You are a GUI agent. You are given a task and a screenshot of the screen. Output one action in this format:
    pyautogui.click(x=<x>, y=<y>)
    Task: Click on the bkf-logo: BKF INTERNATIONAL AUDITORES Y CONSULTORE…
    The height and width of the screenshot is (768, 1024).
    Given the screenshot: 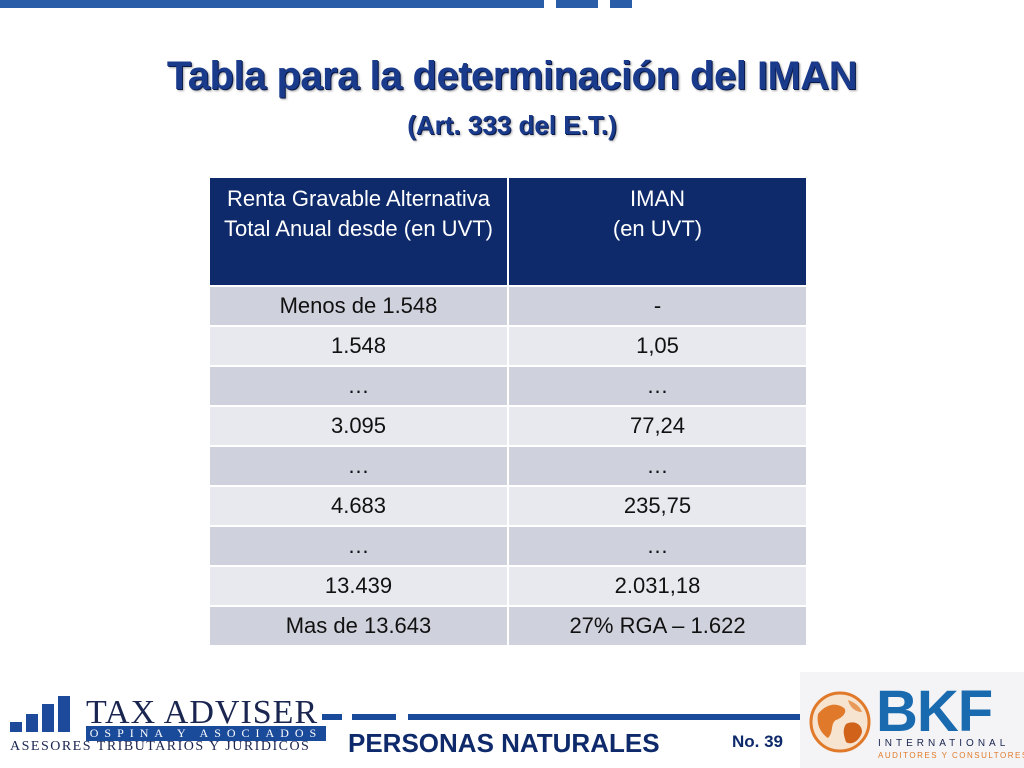 What is the action you would take?
    pyautogui.click(x=912, y=720)
    